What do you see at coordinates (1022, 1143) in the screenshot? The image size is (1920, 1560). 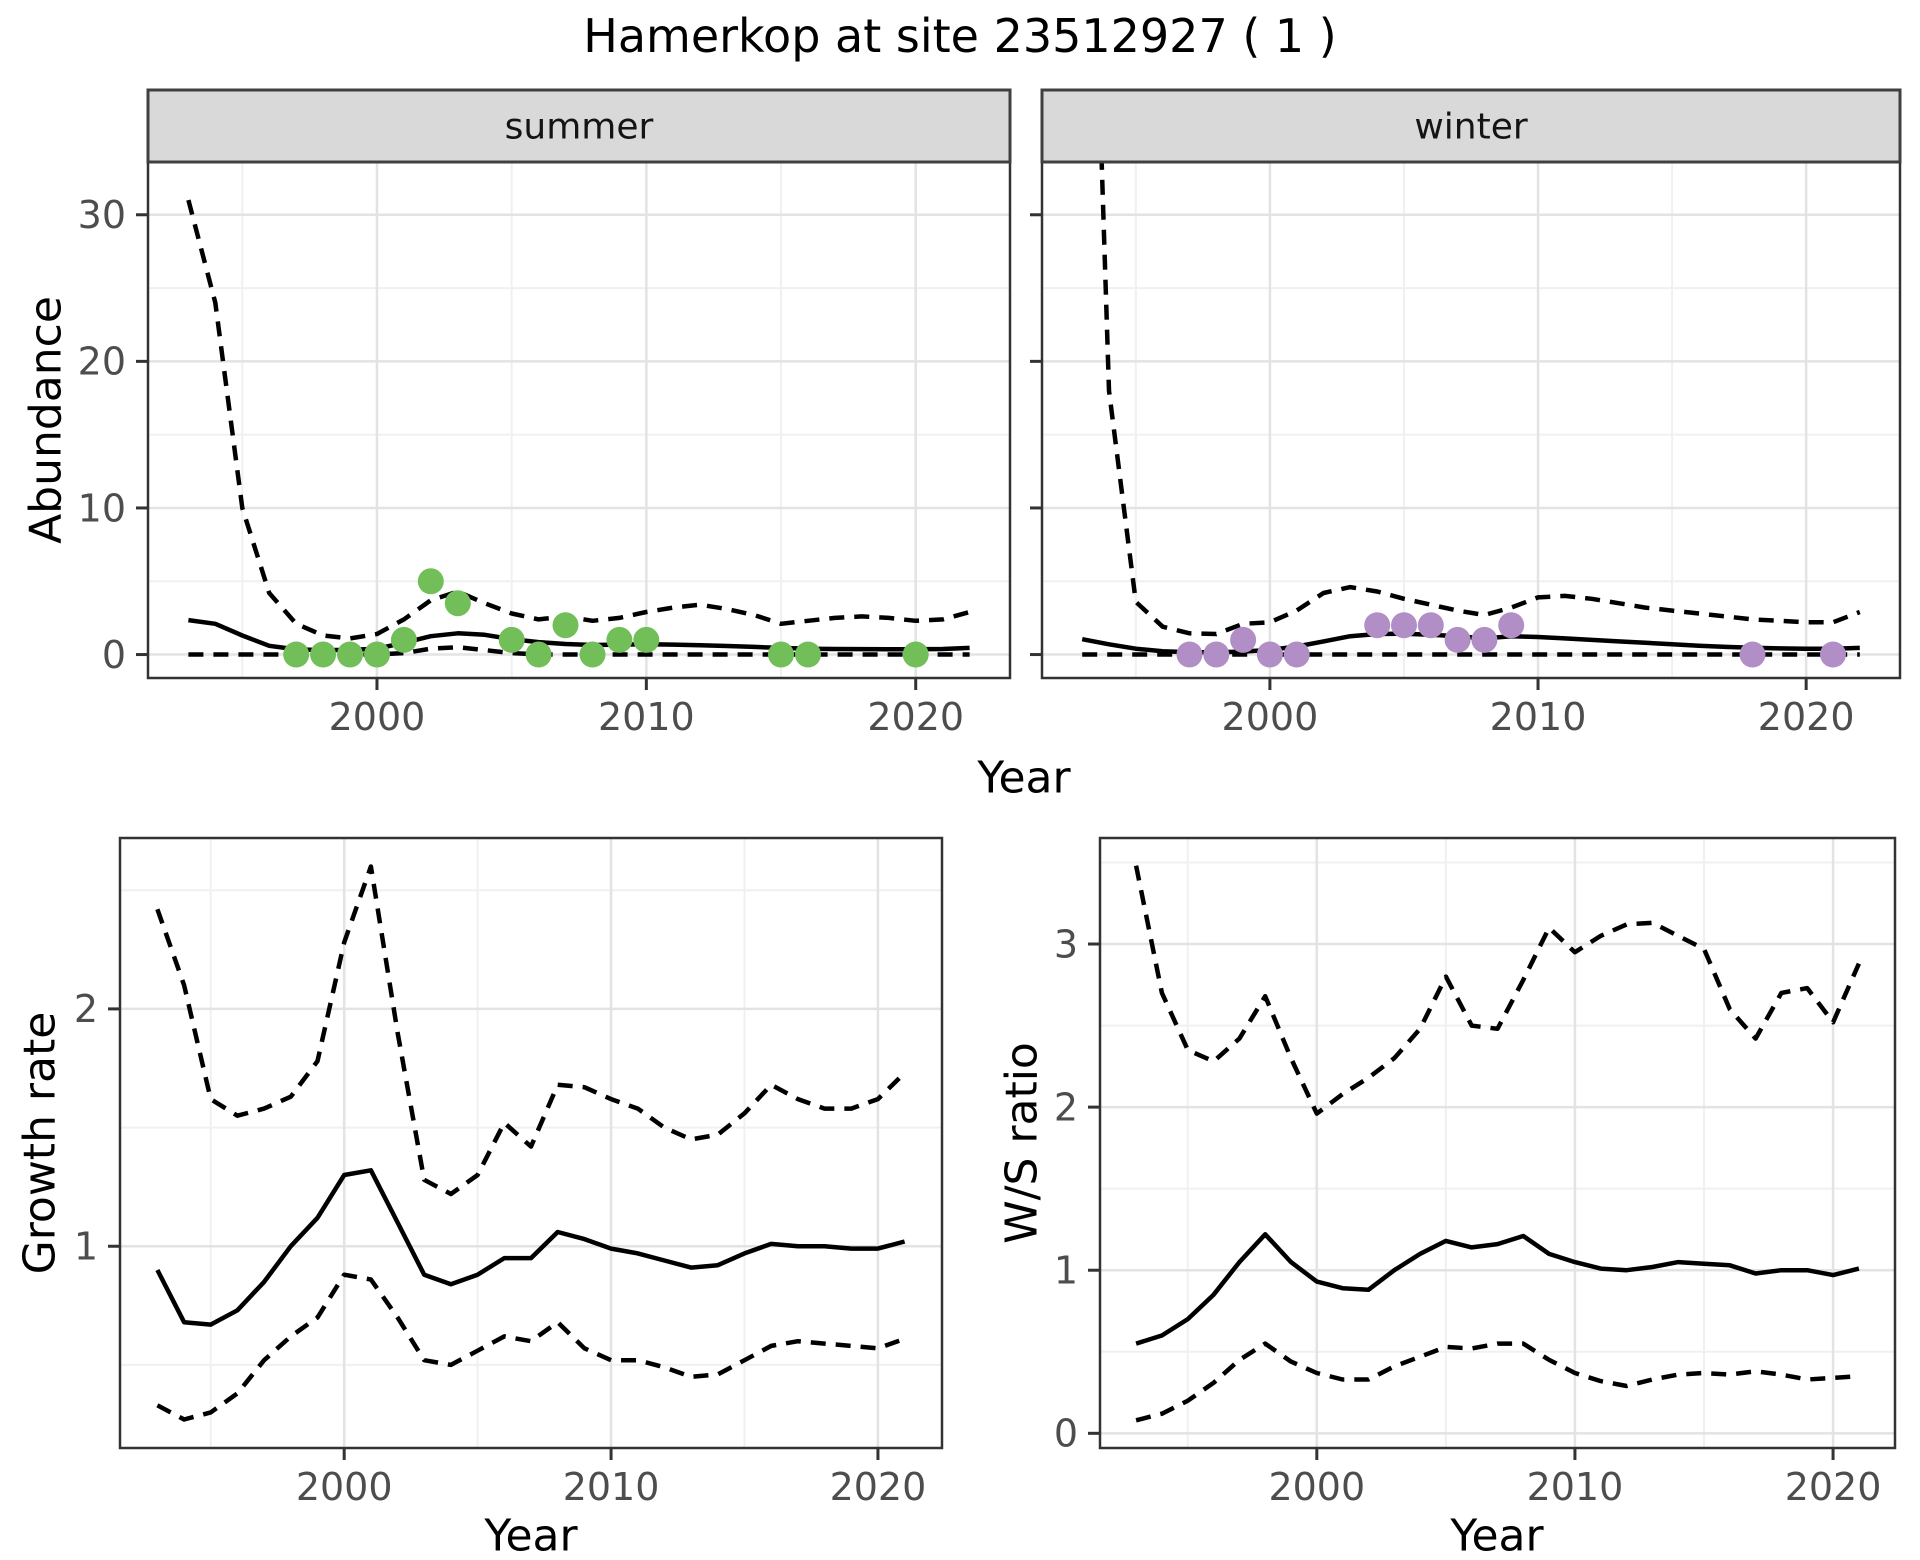 I see `y-axis-title-ws-ratio: W/S ratio` at bounding box center [1022, 1143].